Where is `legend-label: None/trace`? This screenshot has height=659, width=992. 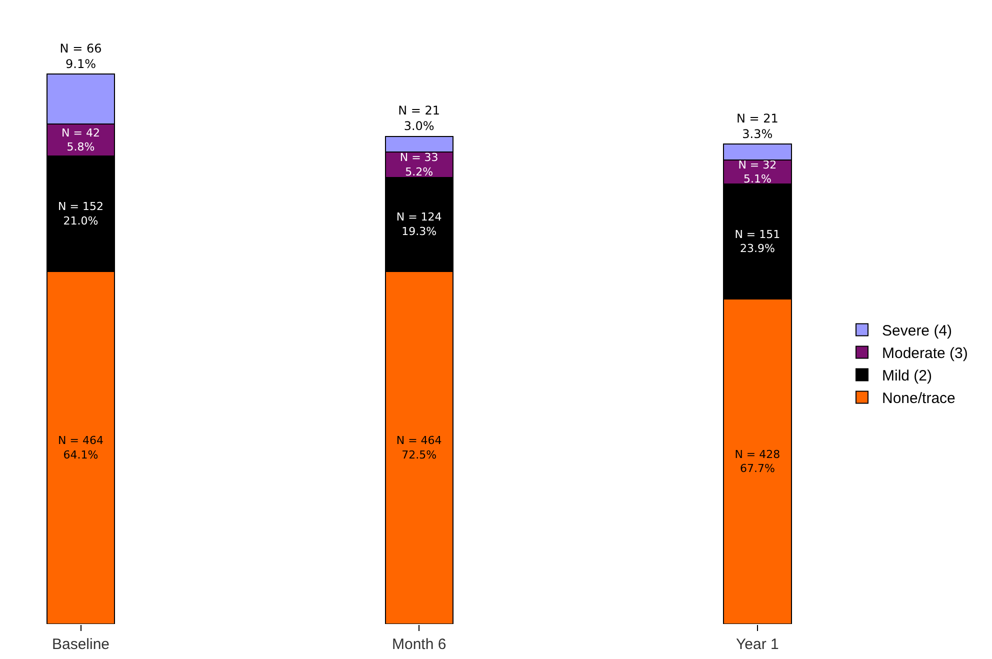
legend-label: None/trace is located at coordinates (919, 399).